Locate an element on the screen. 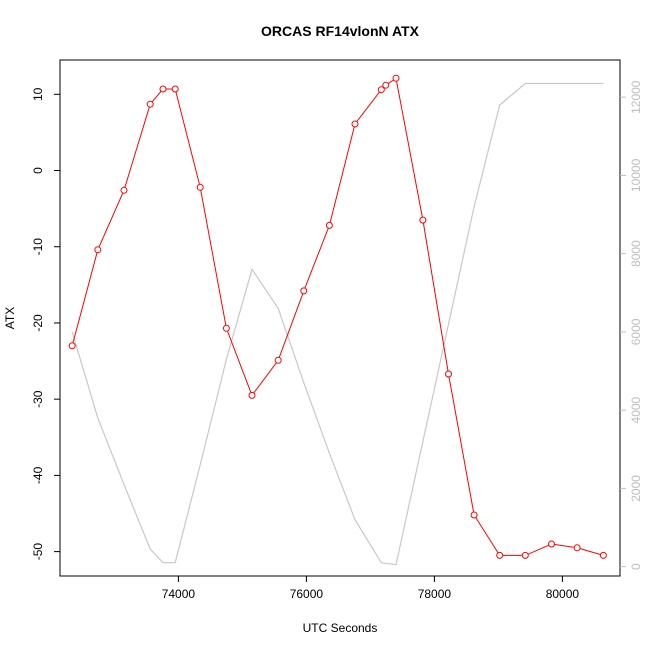  chart-title: ORCAS RF14vlonN ATX is located at coordinates (340, 31).